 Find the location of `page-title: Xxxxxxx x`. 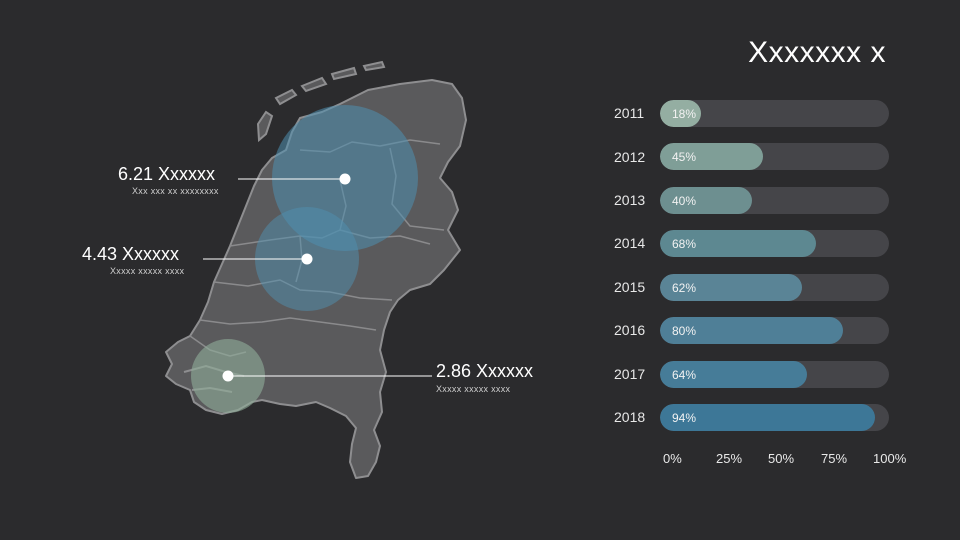

page-title: Xxxxxxx x is located at coordinates (817, 52).